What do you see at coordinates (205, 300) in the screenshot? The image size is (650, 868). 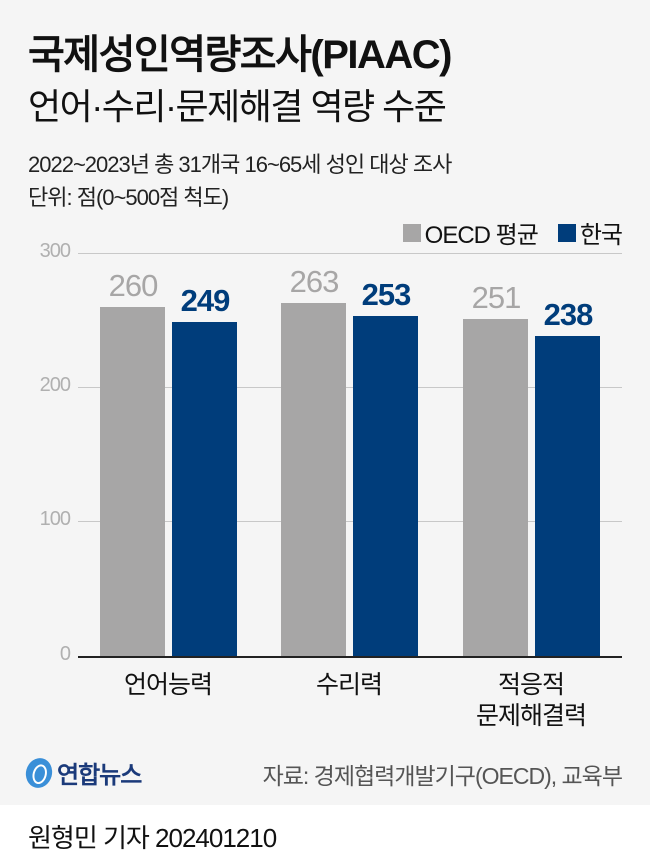 I see `value-korea-literacy: 249` at bounding box center [205, 300].